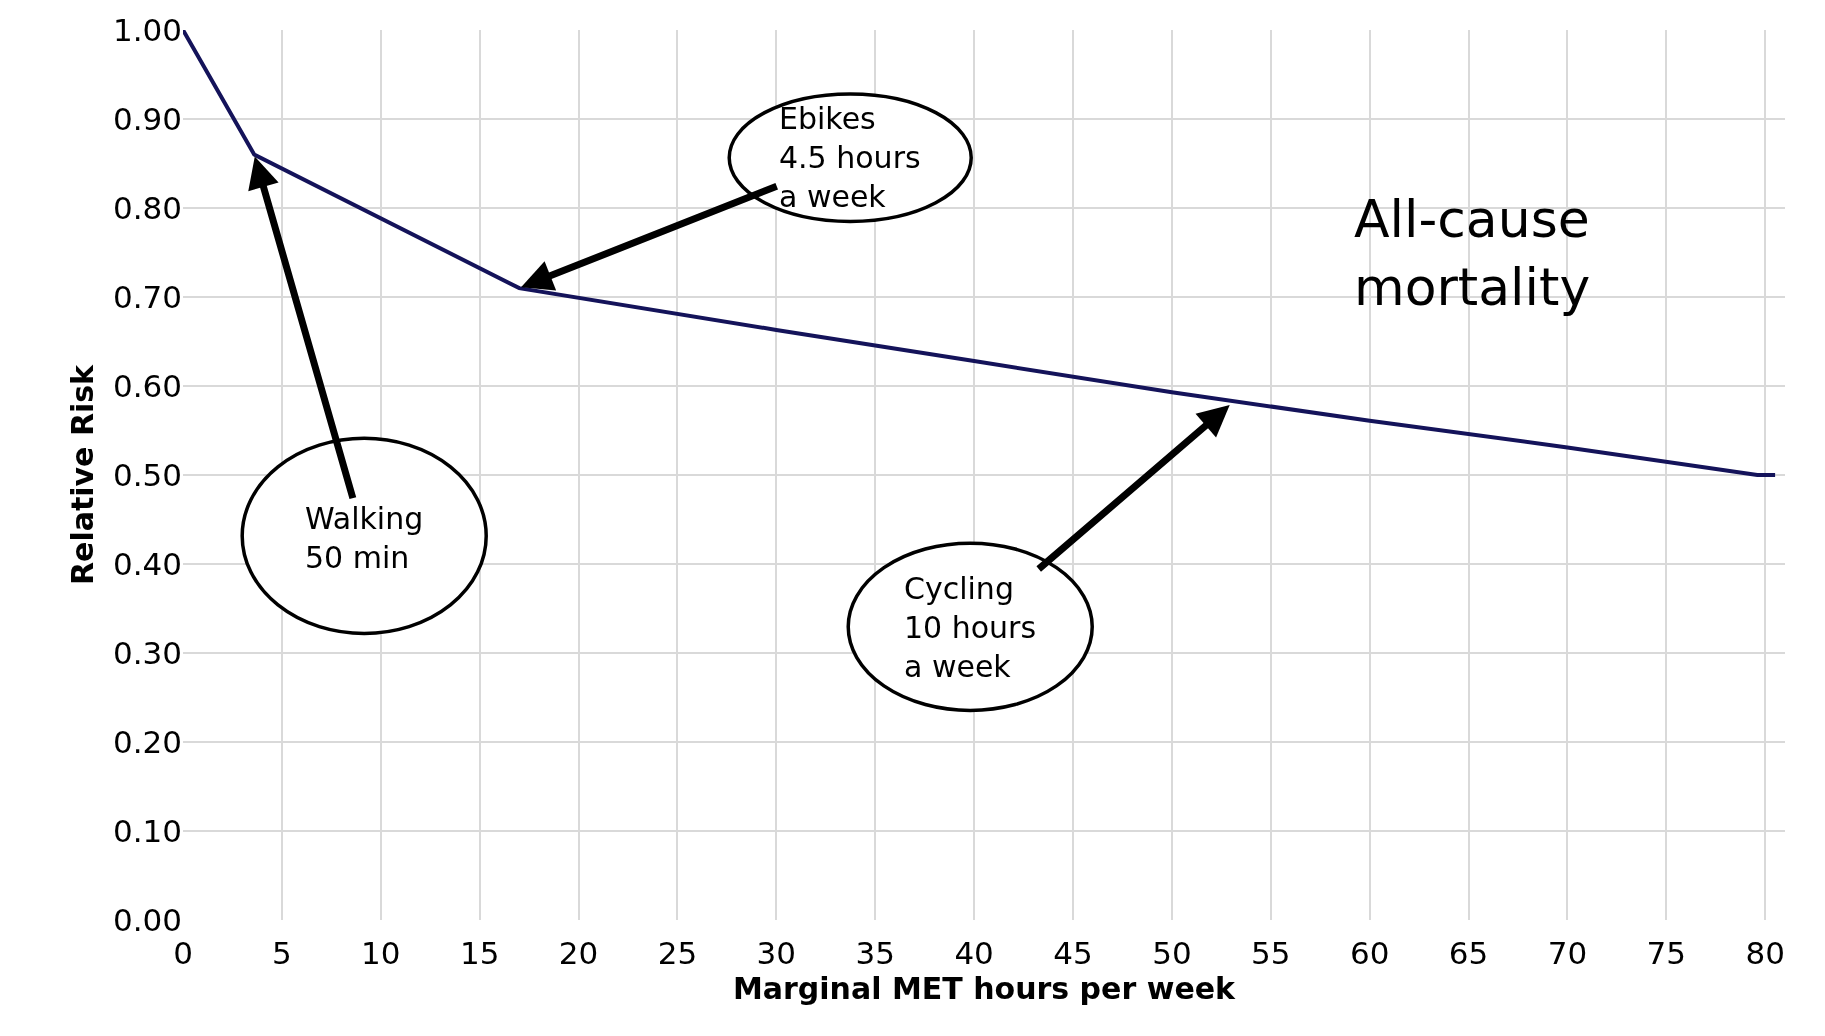  Describe the element at coordinates (364, 538) in the screenshot. I see `annotation: Walking 50 min` at that location.